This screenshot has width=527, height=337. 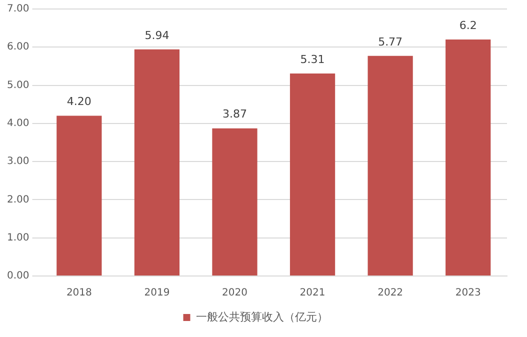 What do you see at coordinates (18, 85) in the screenshot?
I see `y-tick-label: 5.00` at bounding box center [18, 85].